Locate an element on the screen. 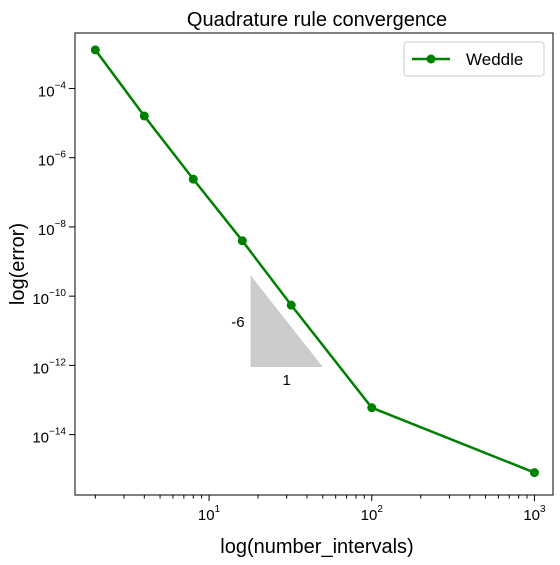 This screenshot has width=560, height=565. y-tick-label-exp: −10 is located at coordinates (57, 293).